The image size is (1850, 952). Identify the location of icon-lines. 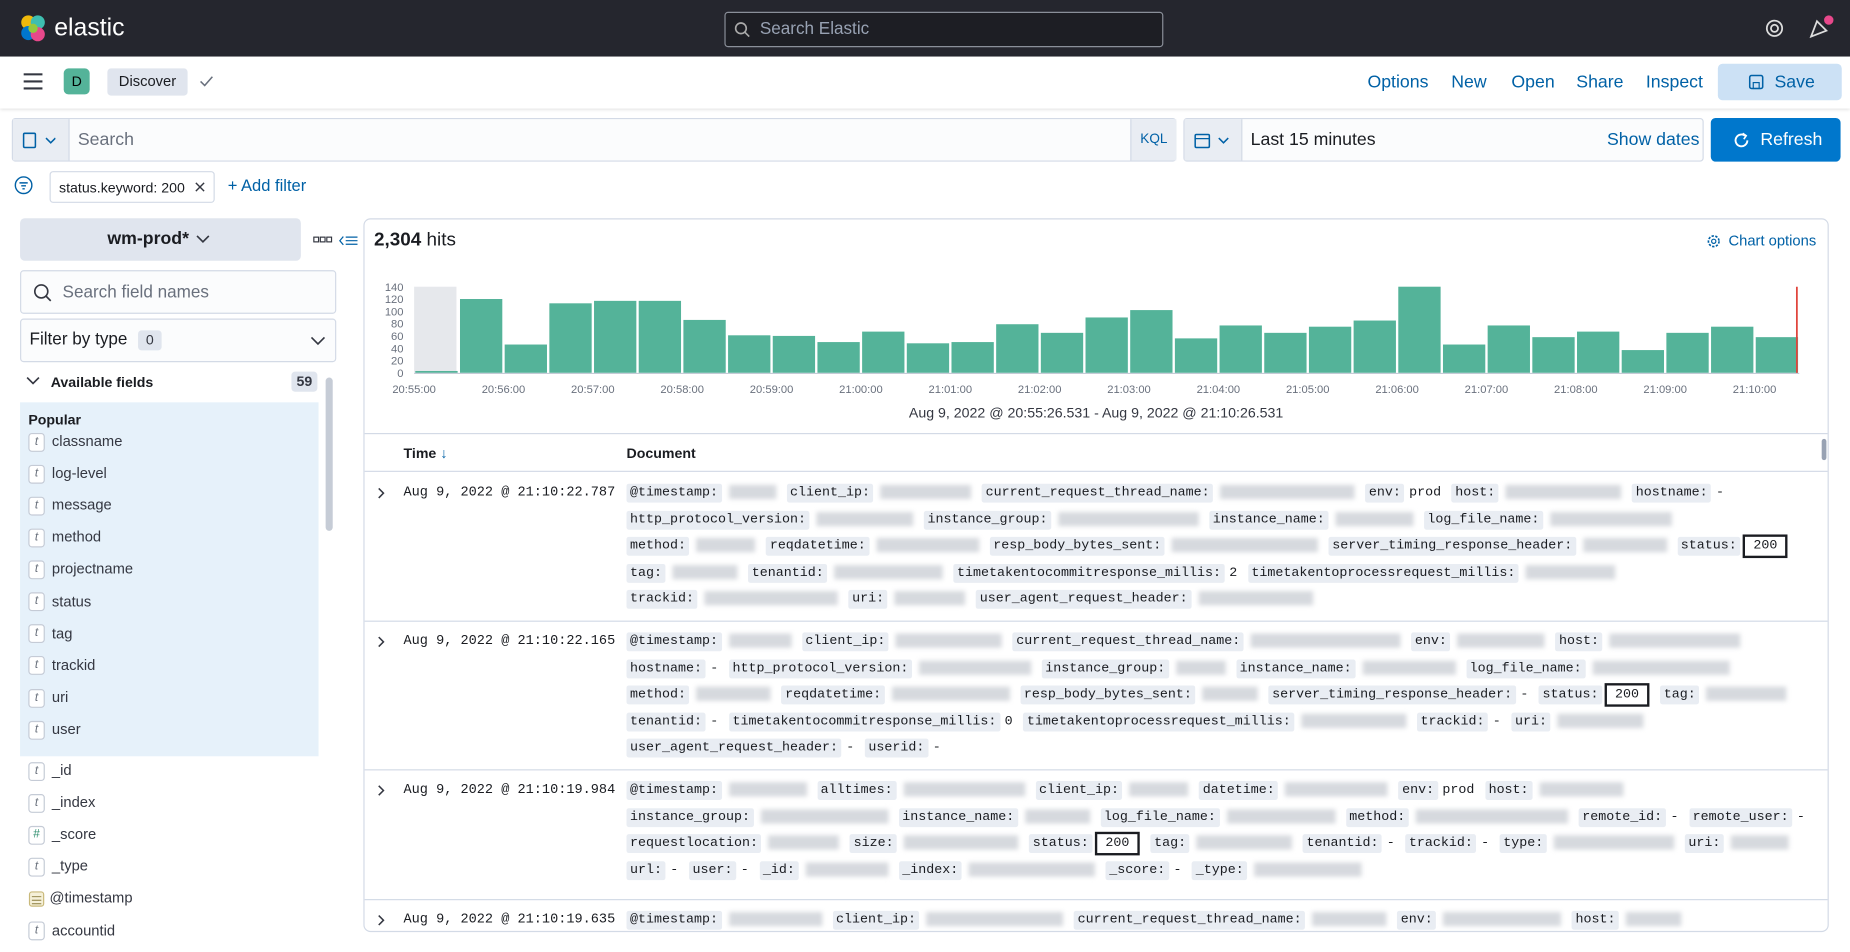
(36, 900).